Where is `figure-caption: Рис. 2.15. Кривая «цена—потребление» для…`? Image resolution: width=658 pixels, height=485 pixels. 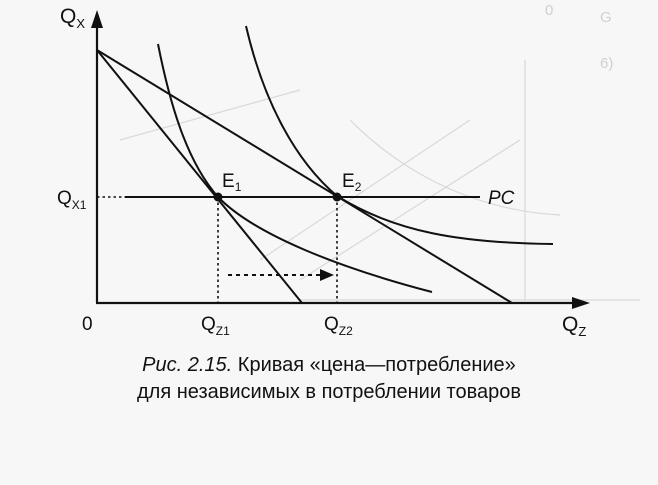
figure-caption: Рис. 2.15. Кривая «цена—потребление» для… is located at coordinates (329, 379).